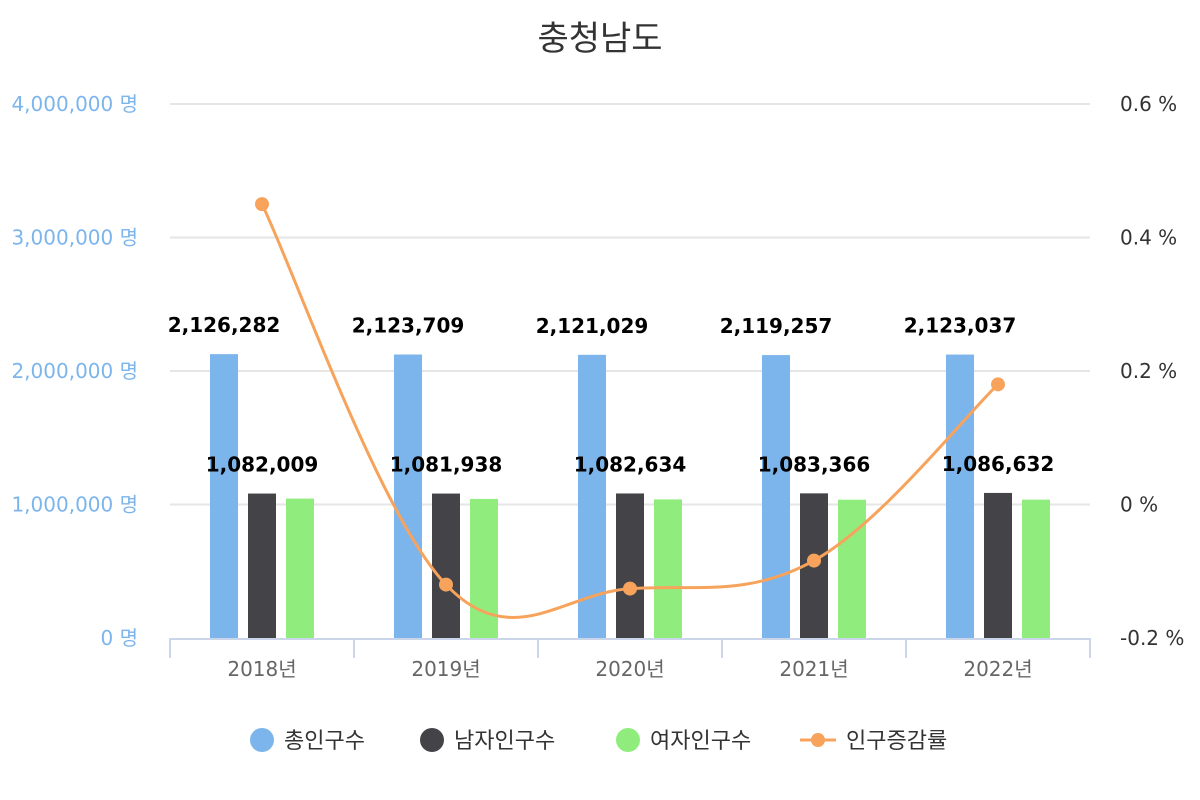 The height and width of the screenshot is (800, 1200). What do you see at coordinates (1148, 104) in the screenshot?
I see `y-right-tick-label: 0.6 %` at bounding box center [1148, 104].